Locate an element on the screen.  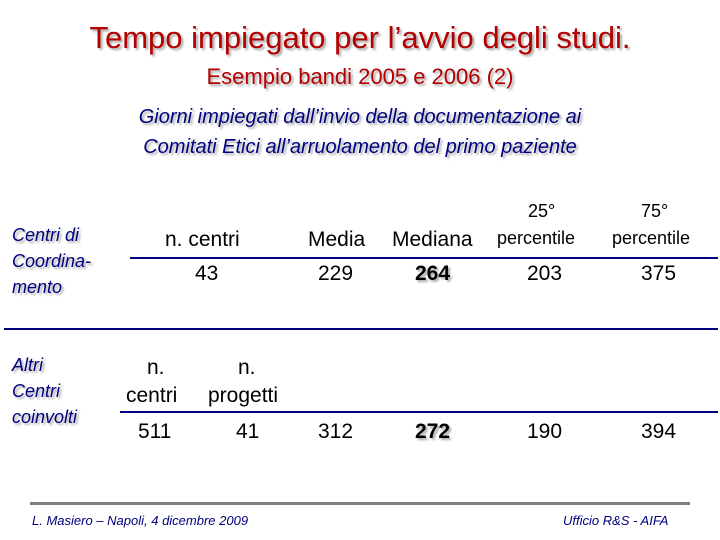
row-separator is located at coordinates (361, 329).